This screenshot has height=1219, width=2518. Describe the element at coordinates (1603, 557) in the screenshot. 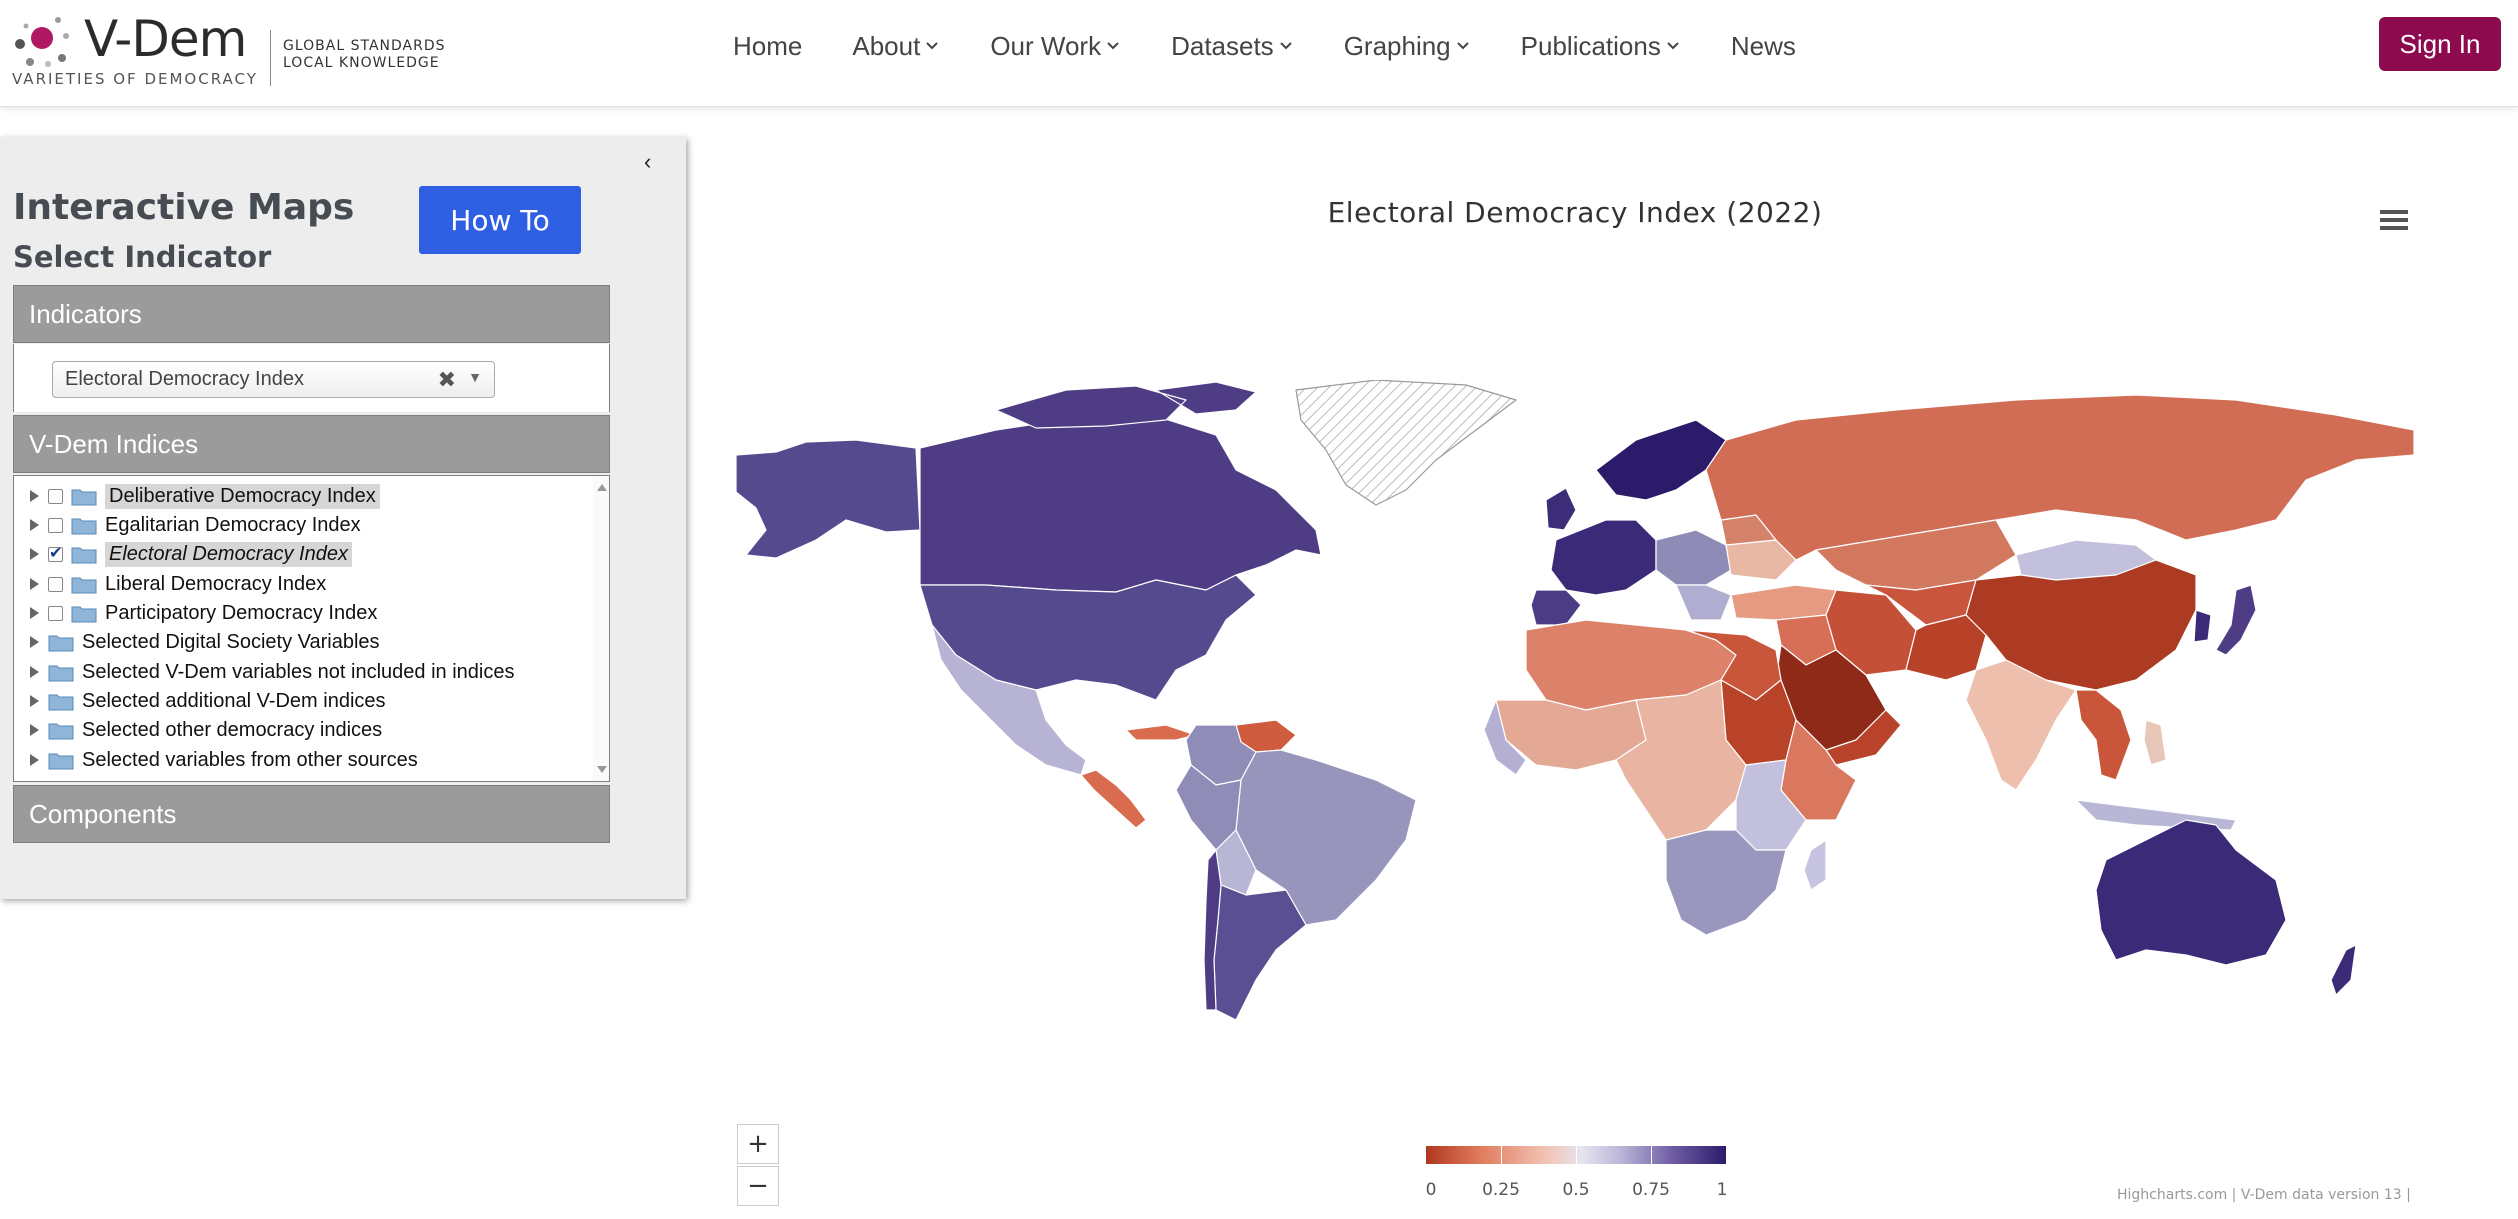

I see `region-western-europe` at that location.